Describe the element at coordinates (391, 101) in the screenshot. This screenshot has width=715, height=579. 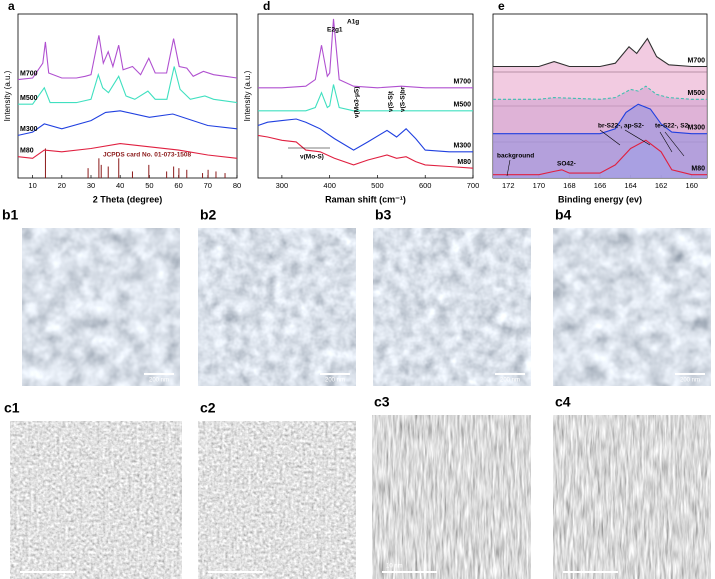
I see `annotation: ν(S-S)t` at that location.